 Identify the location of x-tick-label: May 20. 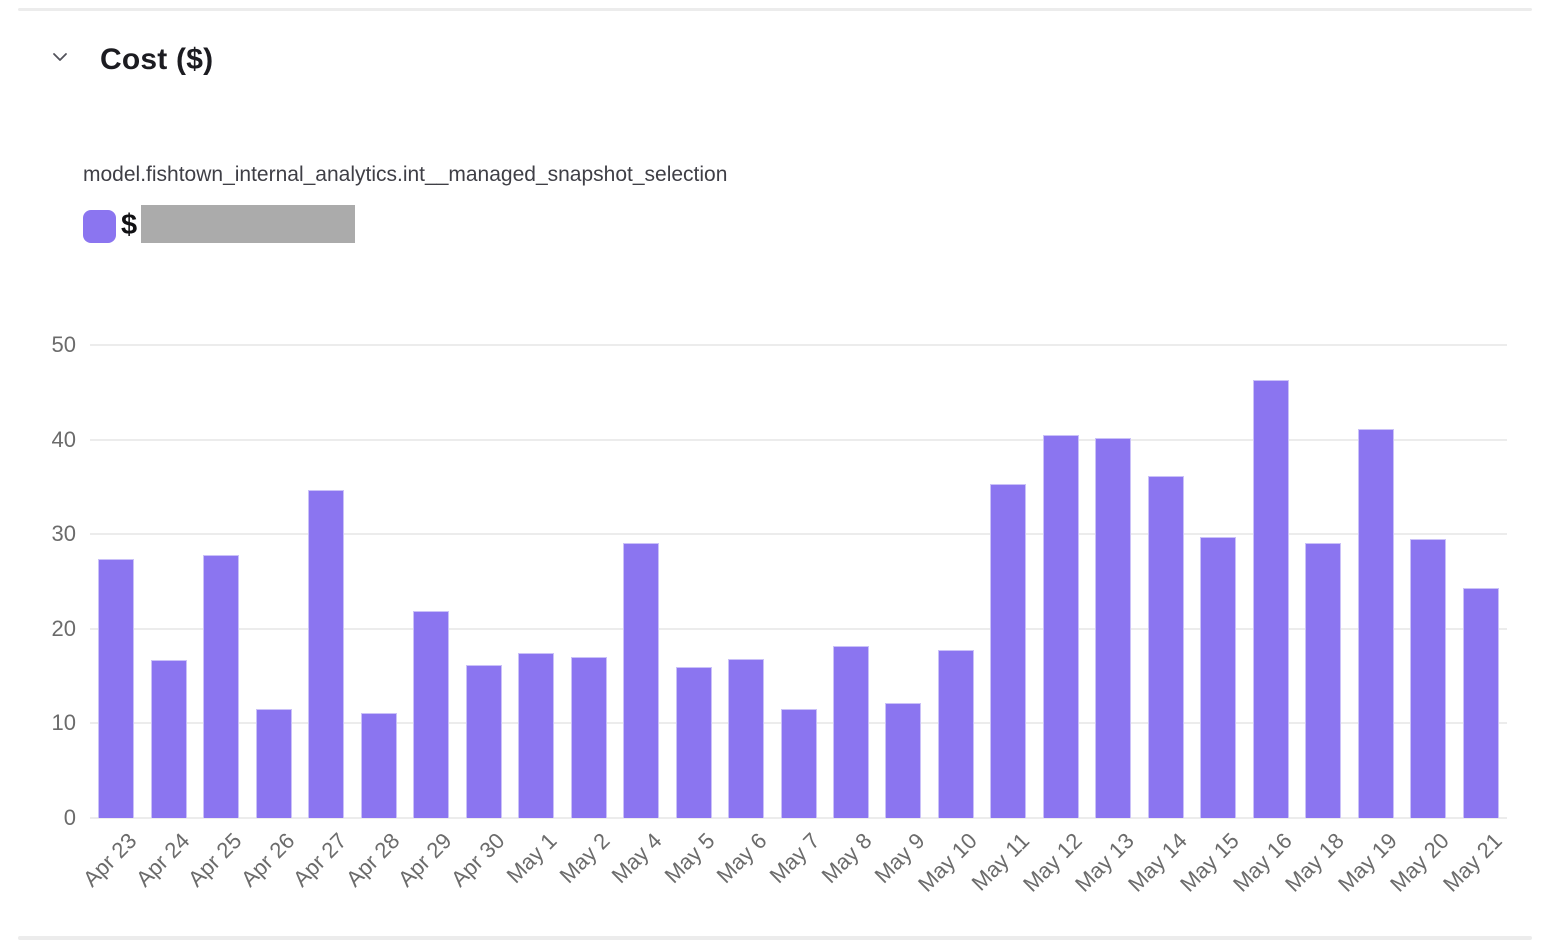
(1419, 862).